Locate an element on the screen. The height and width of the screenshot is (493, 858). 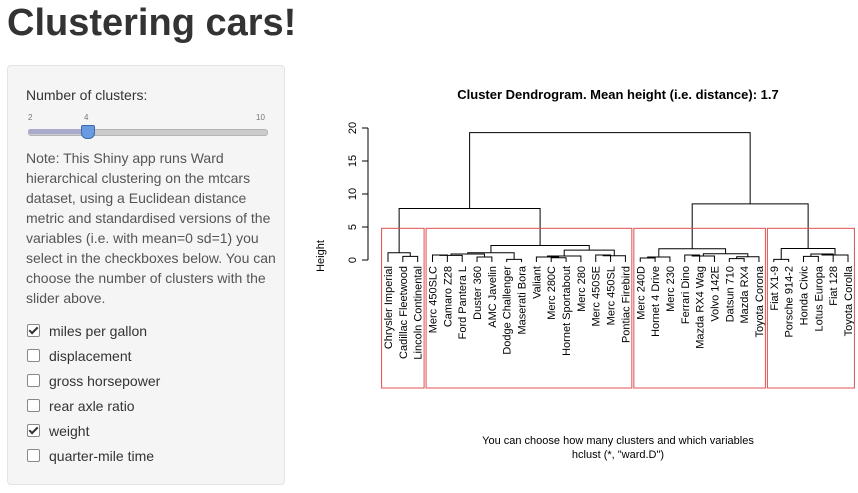
slider-handle is located at coordinates (88, 132).